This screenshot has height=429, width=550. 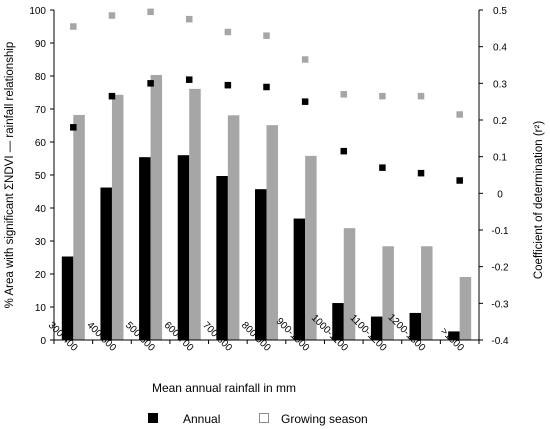 What do you see at coordinates (41, 44) in the screenshot?
I see `y-tick-label-9: 90` at bounding box center [41, 44].